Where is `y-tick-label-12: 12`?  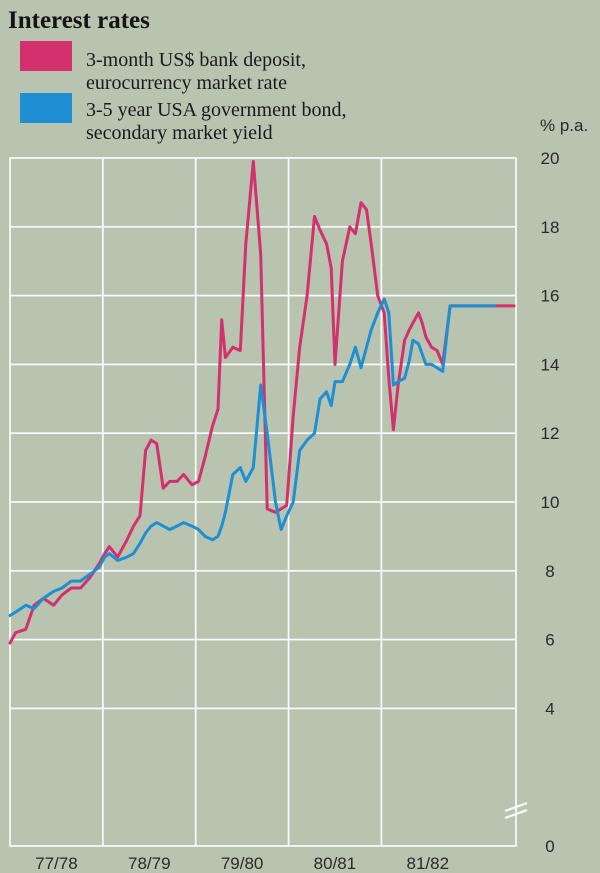
y-tick-label-12: 12 is located at coordinates (550, 433).